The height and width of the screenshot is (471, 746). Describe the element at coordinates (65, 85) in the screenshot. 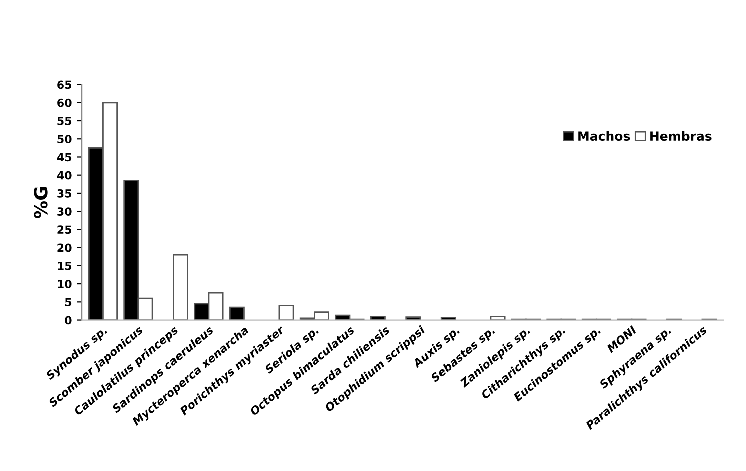

I see `y-tick-label: 65` at that location.